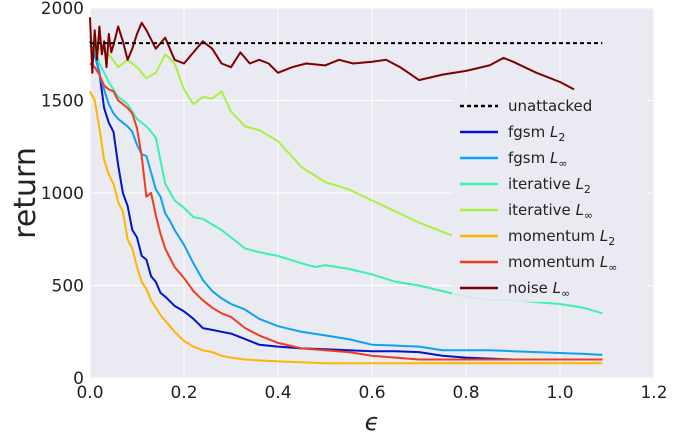  What do you see at coordinates (562, 263) in the screenshot?
I see `legend-entry: momentum L∞` at bounding box center [562, 263].